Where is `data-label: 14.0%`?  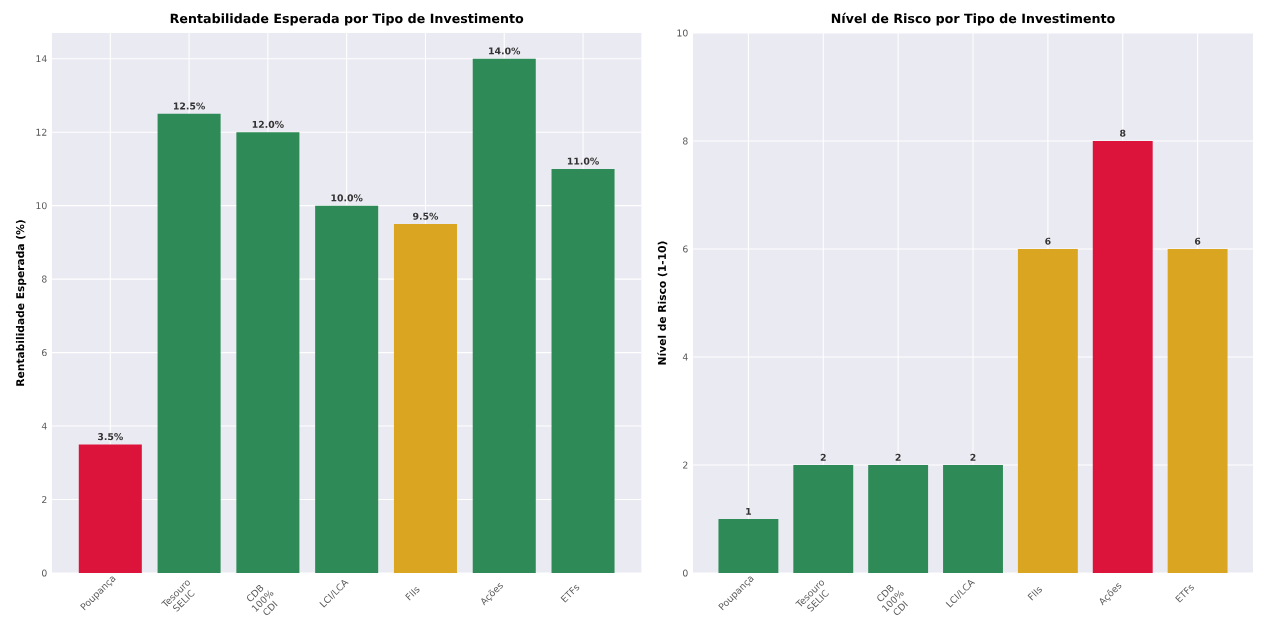
data-label: 14.0% is located at coordinates (505, 51).